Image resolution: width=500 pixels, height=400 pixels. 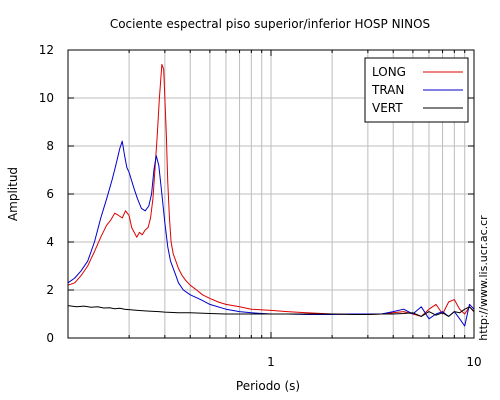 I want to click on x-tick-label: 1, so click(x=271, y=362).